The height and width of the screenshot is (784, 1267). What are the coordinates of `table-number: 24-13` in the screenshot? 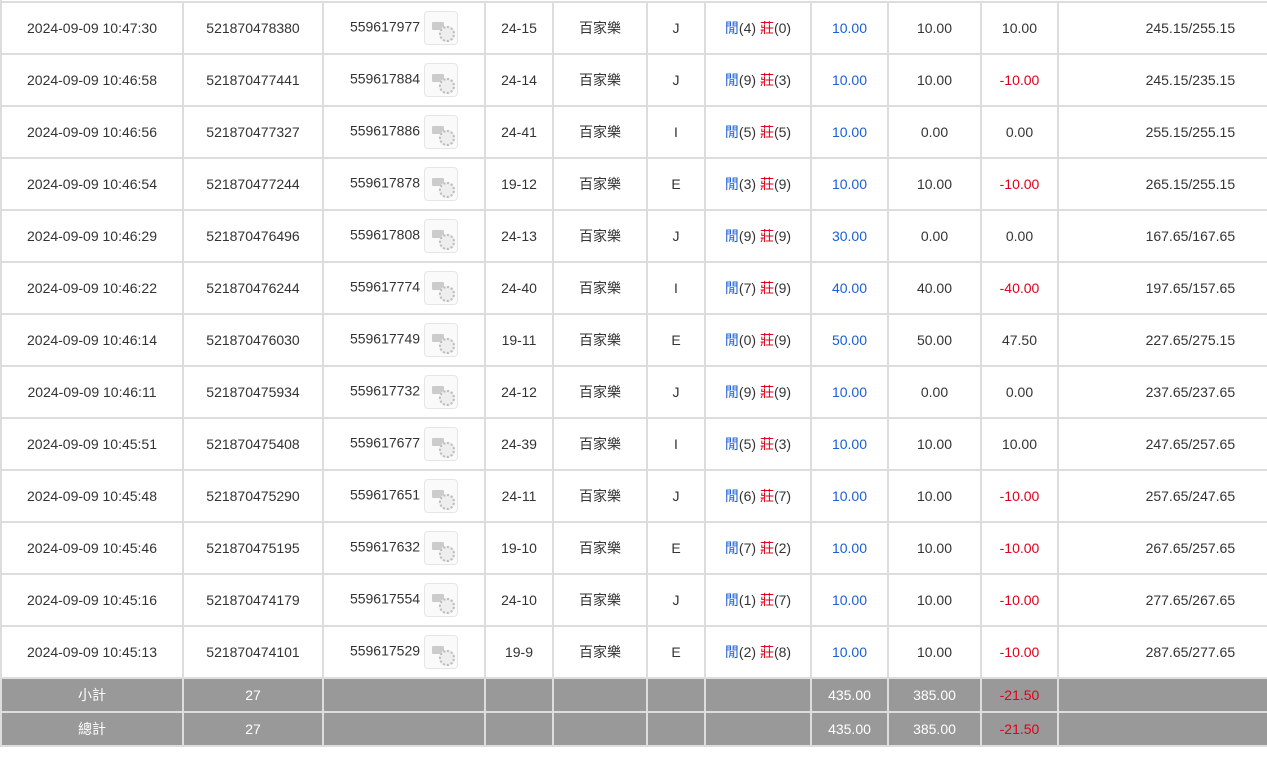 It's located at (519, 236).